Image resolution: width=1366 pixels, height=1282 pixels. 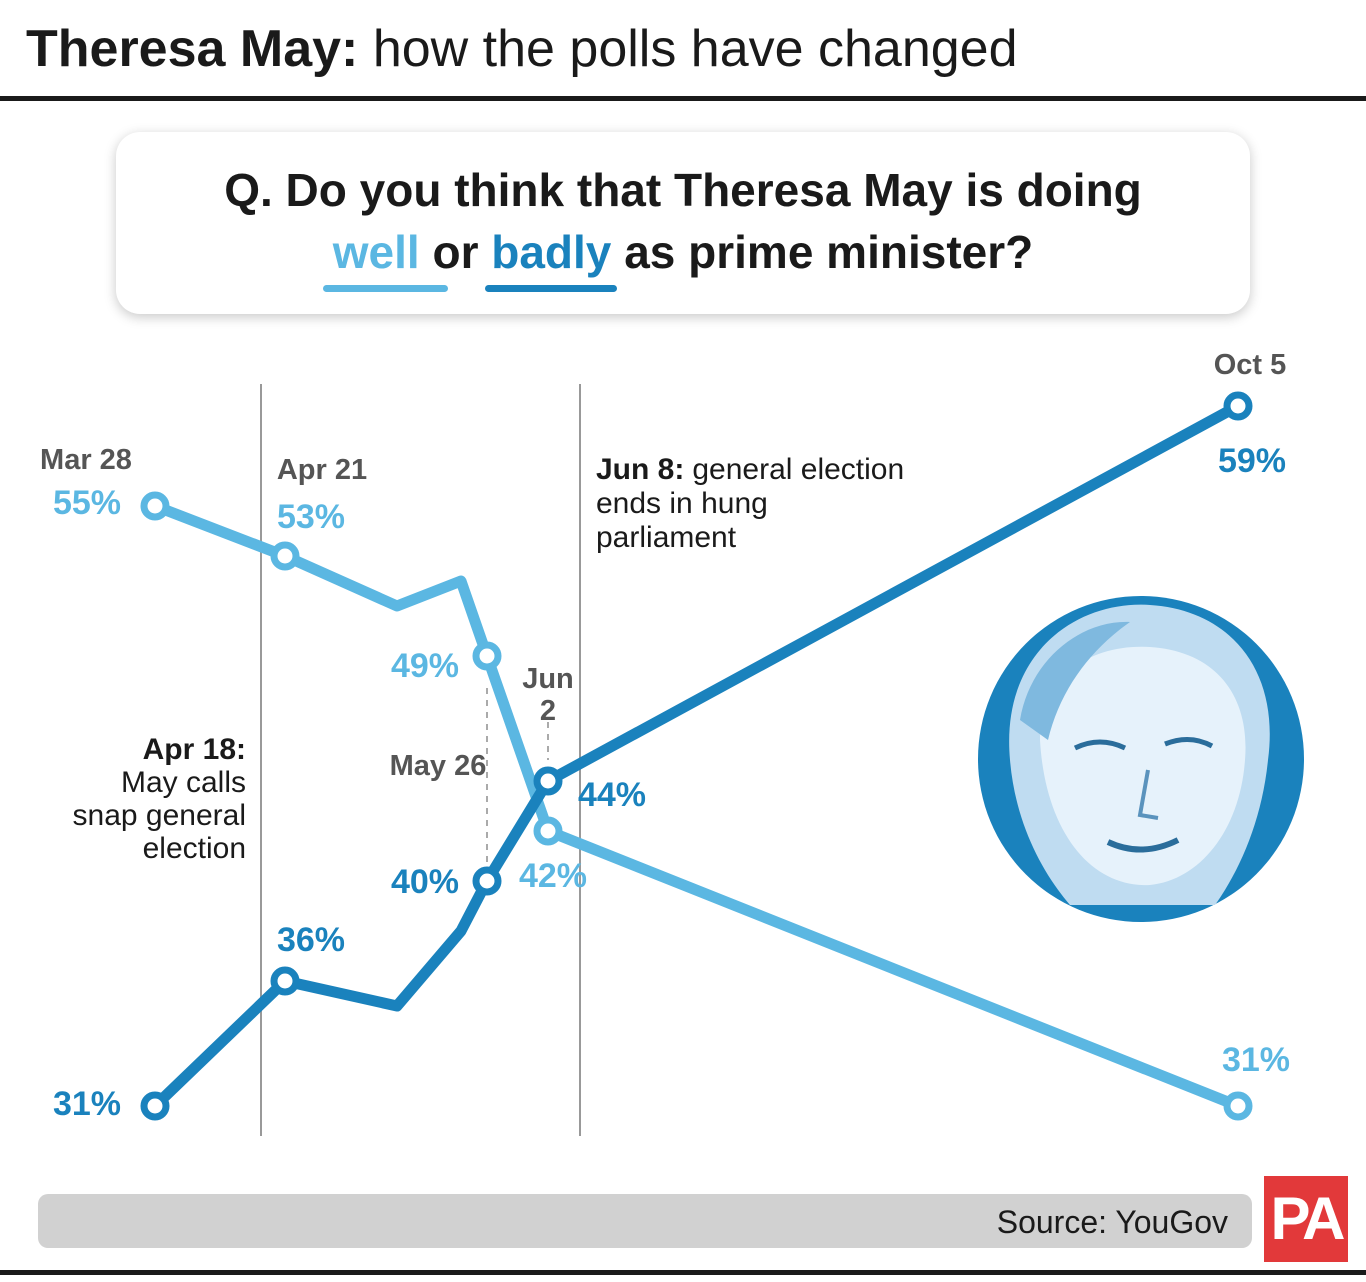 What do you see at coordinates (385, 259) in the screenshot?
I see `legend-well: well` at bounding box center [385, 259].